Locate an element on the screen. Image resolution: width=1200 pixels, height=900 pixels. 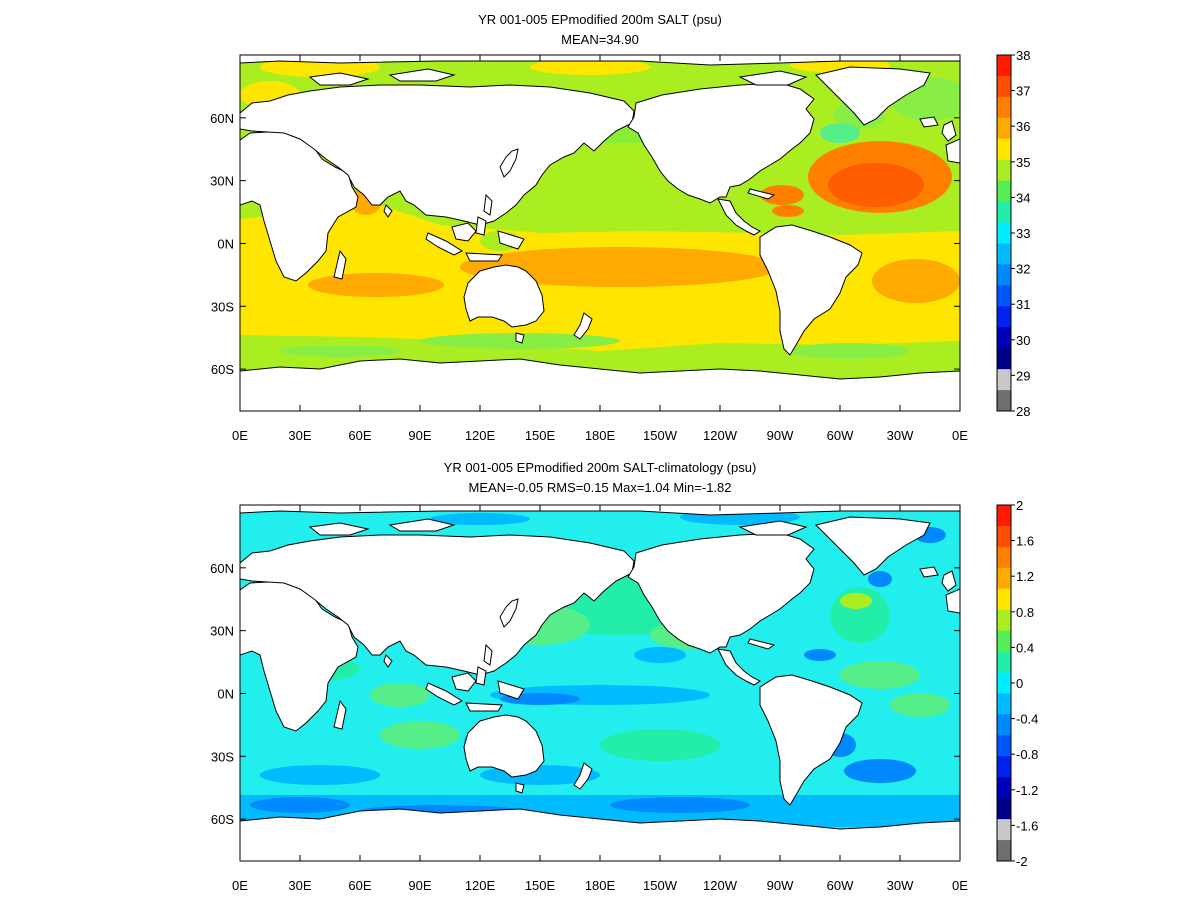
chart-subtitle: MEAN=-0.05 RMS=0.15 Max=1.04 Min=-1.82 is located at coordinates (599, 487).